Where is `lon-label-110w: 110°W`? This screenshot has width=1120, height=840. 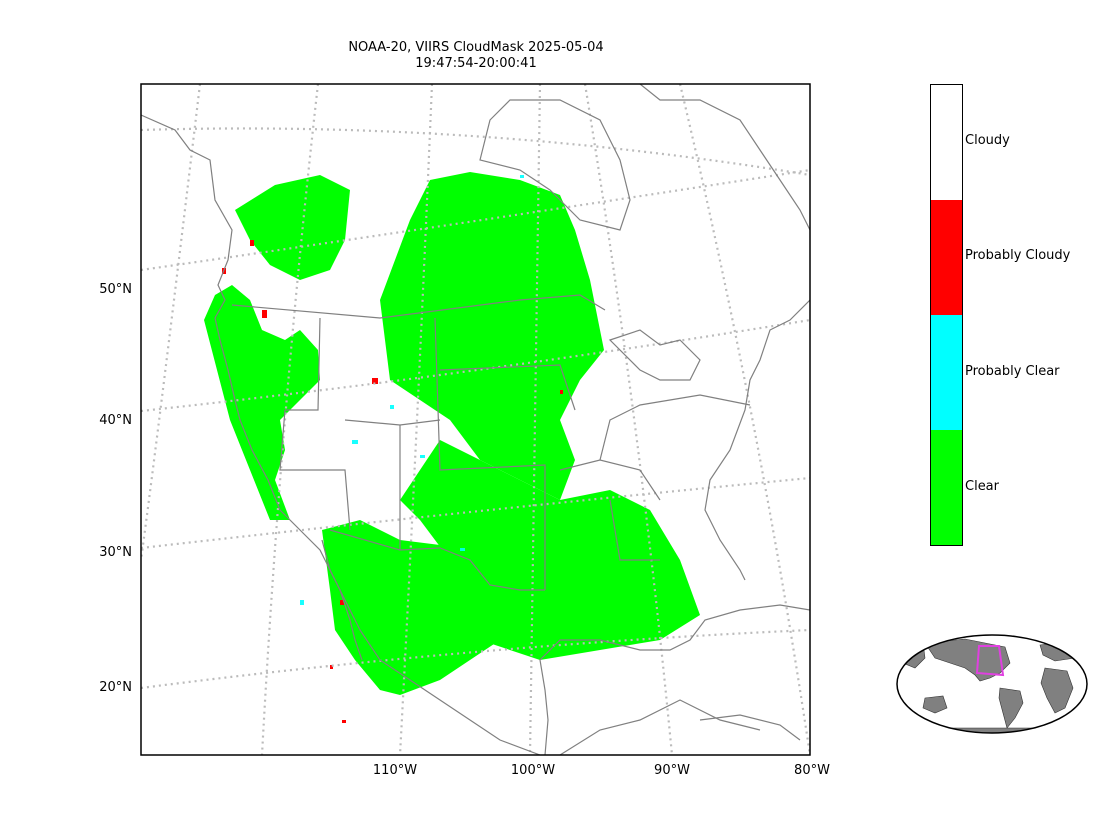
lon-label-110w: 110°W is located at coordinates (395, 770).